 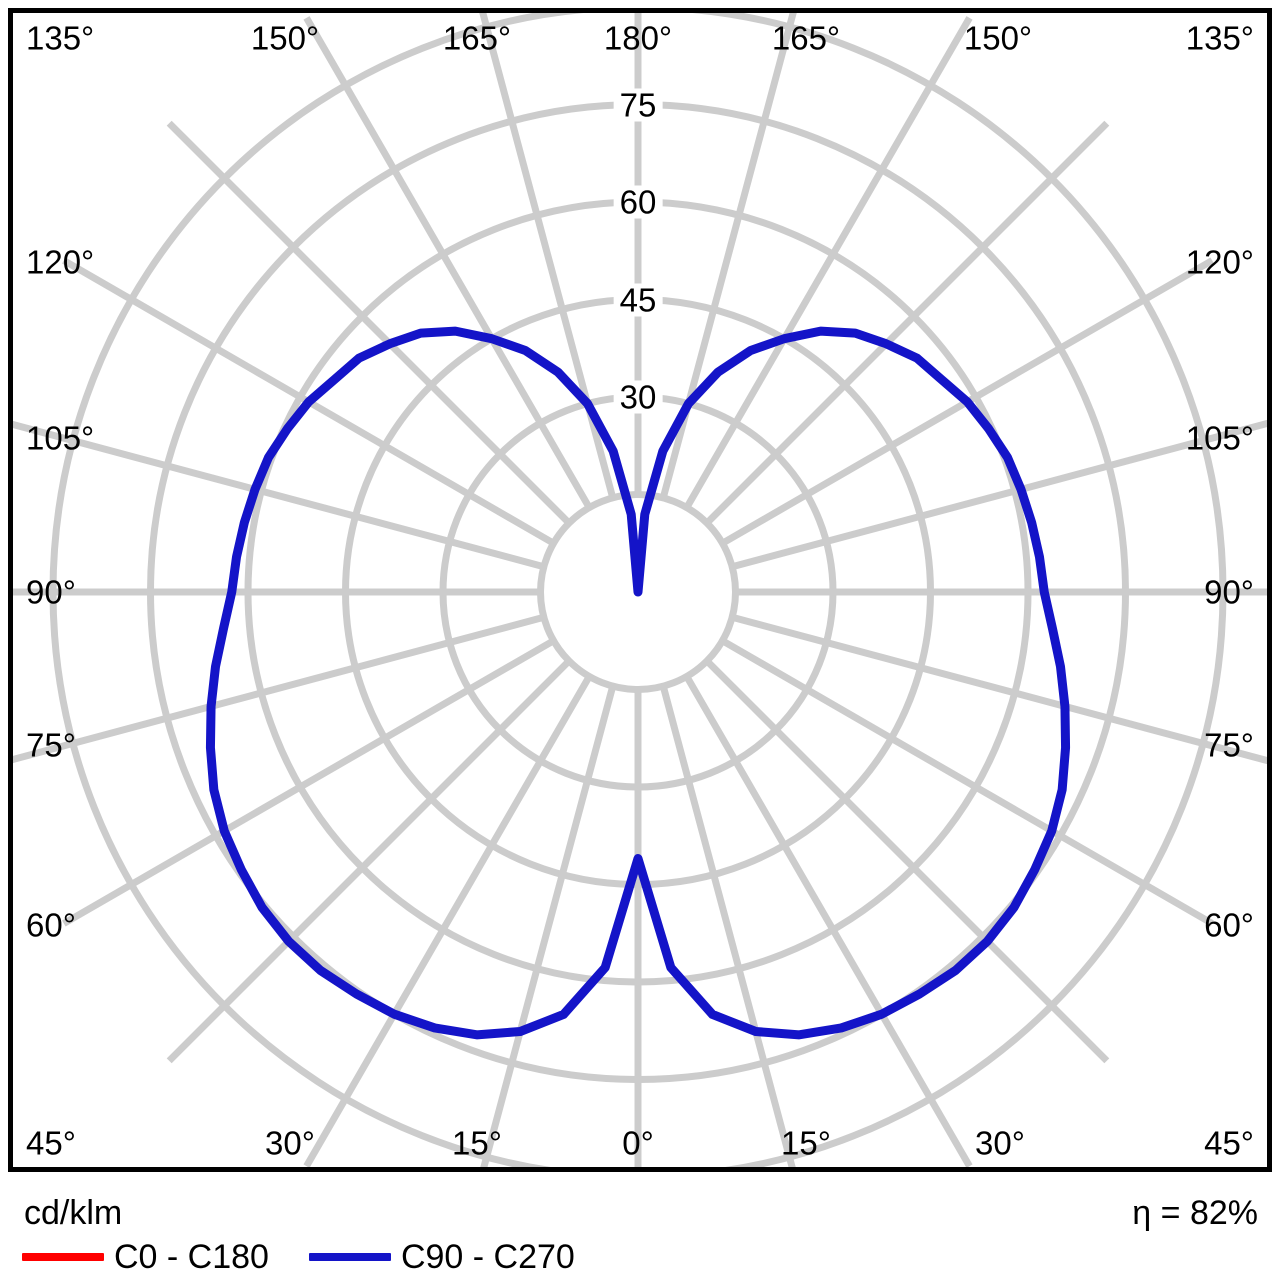 What do you see at coordinates (285, 38) in the screenshot?
I see `angle-label-top-0: 150°` at bounding box center [285, 38].